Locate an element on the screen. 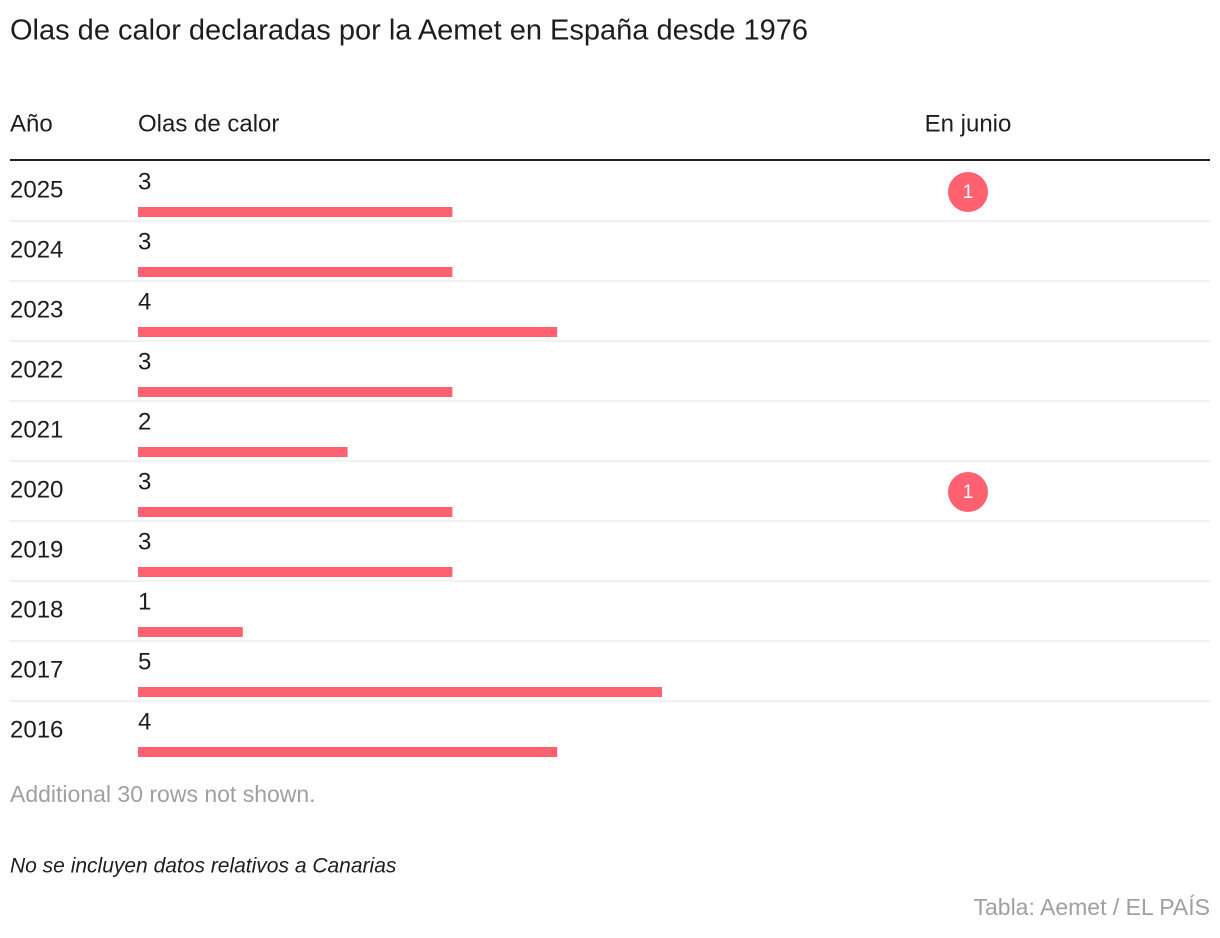  header: Olas de calor is located at coordinates (208, 123).